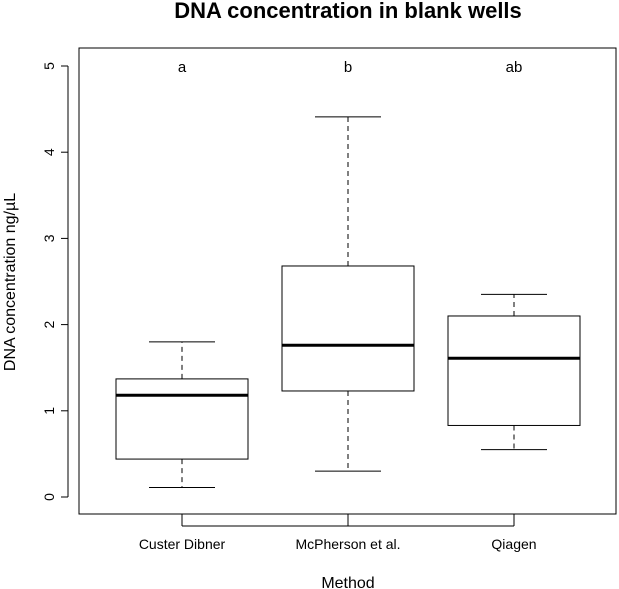 This screenshot has height=589, width=619. I want to click on y-tick-label: 5, so click(49, 66).